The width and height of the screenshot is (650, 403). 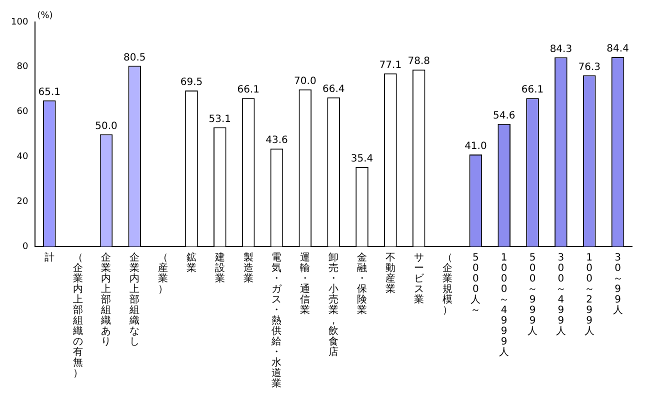 What do you see at coordinates (504, 305) in the screenshot?
I see `category-label: 1000～4999人` at bounding box center [504, 305].